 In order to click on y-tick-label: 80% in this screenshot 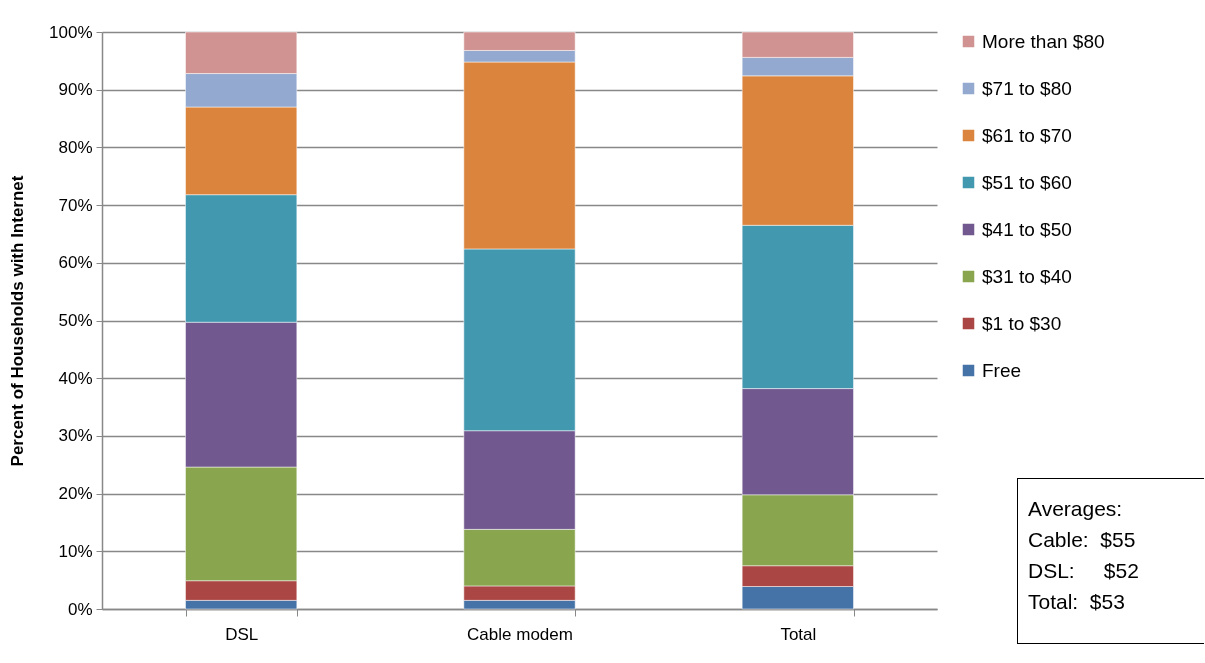, I will do `click(75, 147)`.